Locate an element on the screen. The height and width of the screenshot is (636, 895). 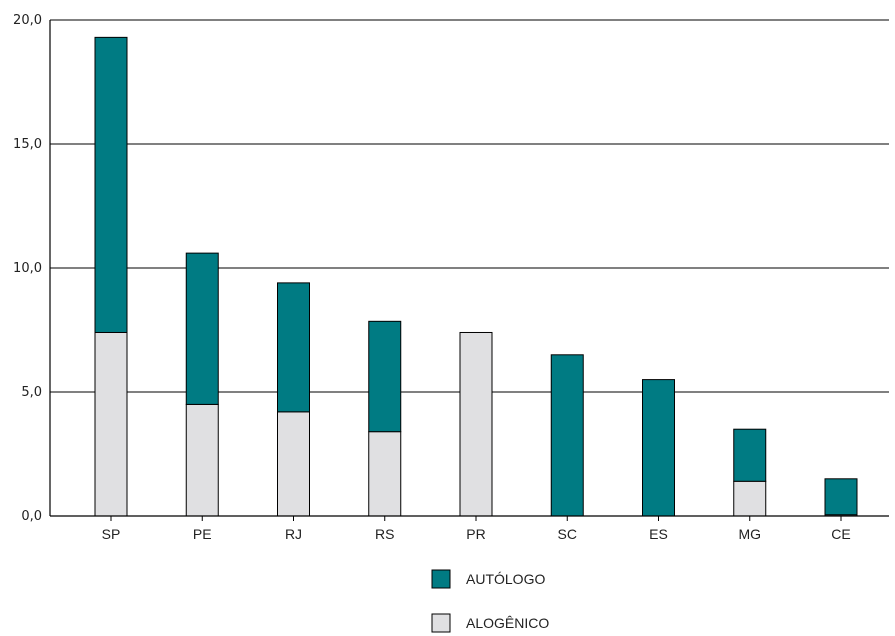
y-tick-label: 15,0 is located at coordinates (27, 144).